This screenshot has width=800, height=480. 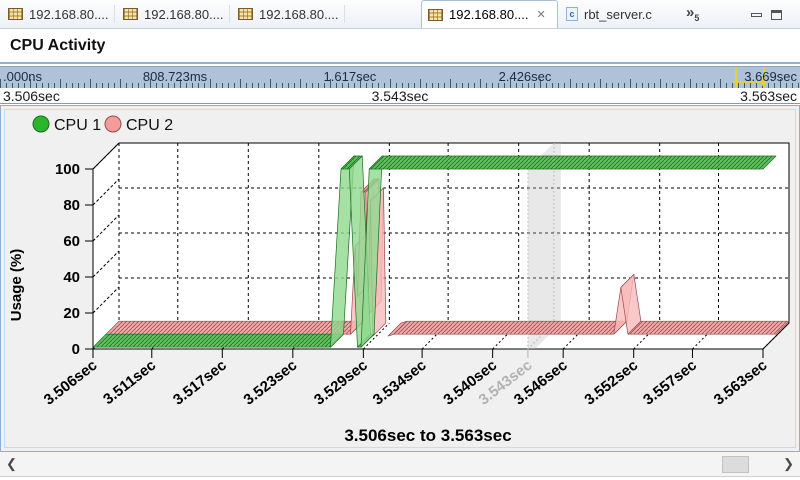 What do you see at coordinates (572, 14) in the screenshot?
I see `c-file-icon: c` at bounding box center [572, 14].